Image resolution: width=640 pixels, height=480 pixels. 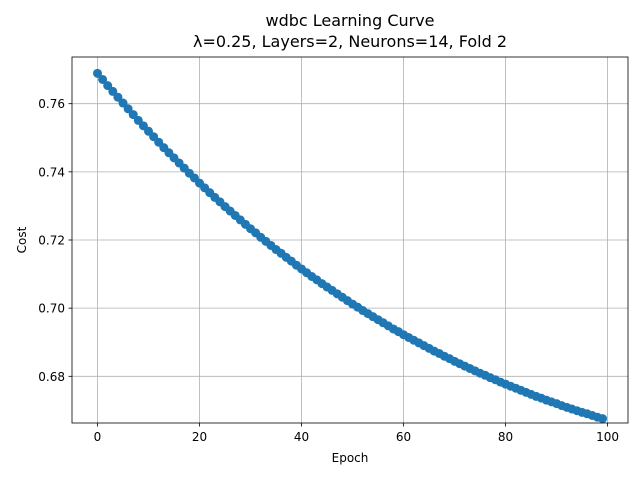 I want to click on y-tick-label: 0.70, so click(x=51, y=309).